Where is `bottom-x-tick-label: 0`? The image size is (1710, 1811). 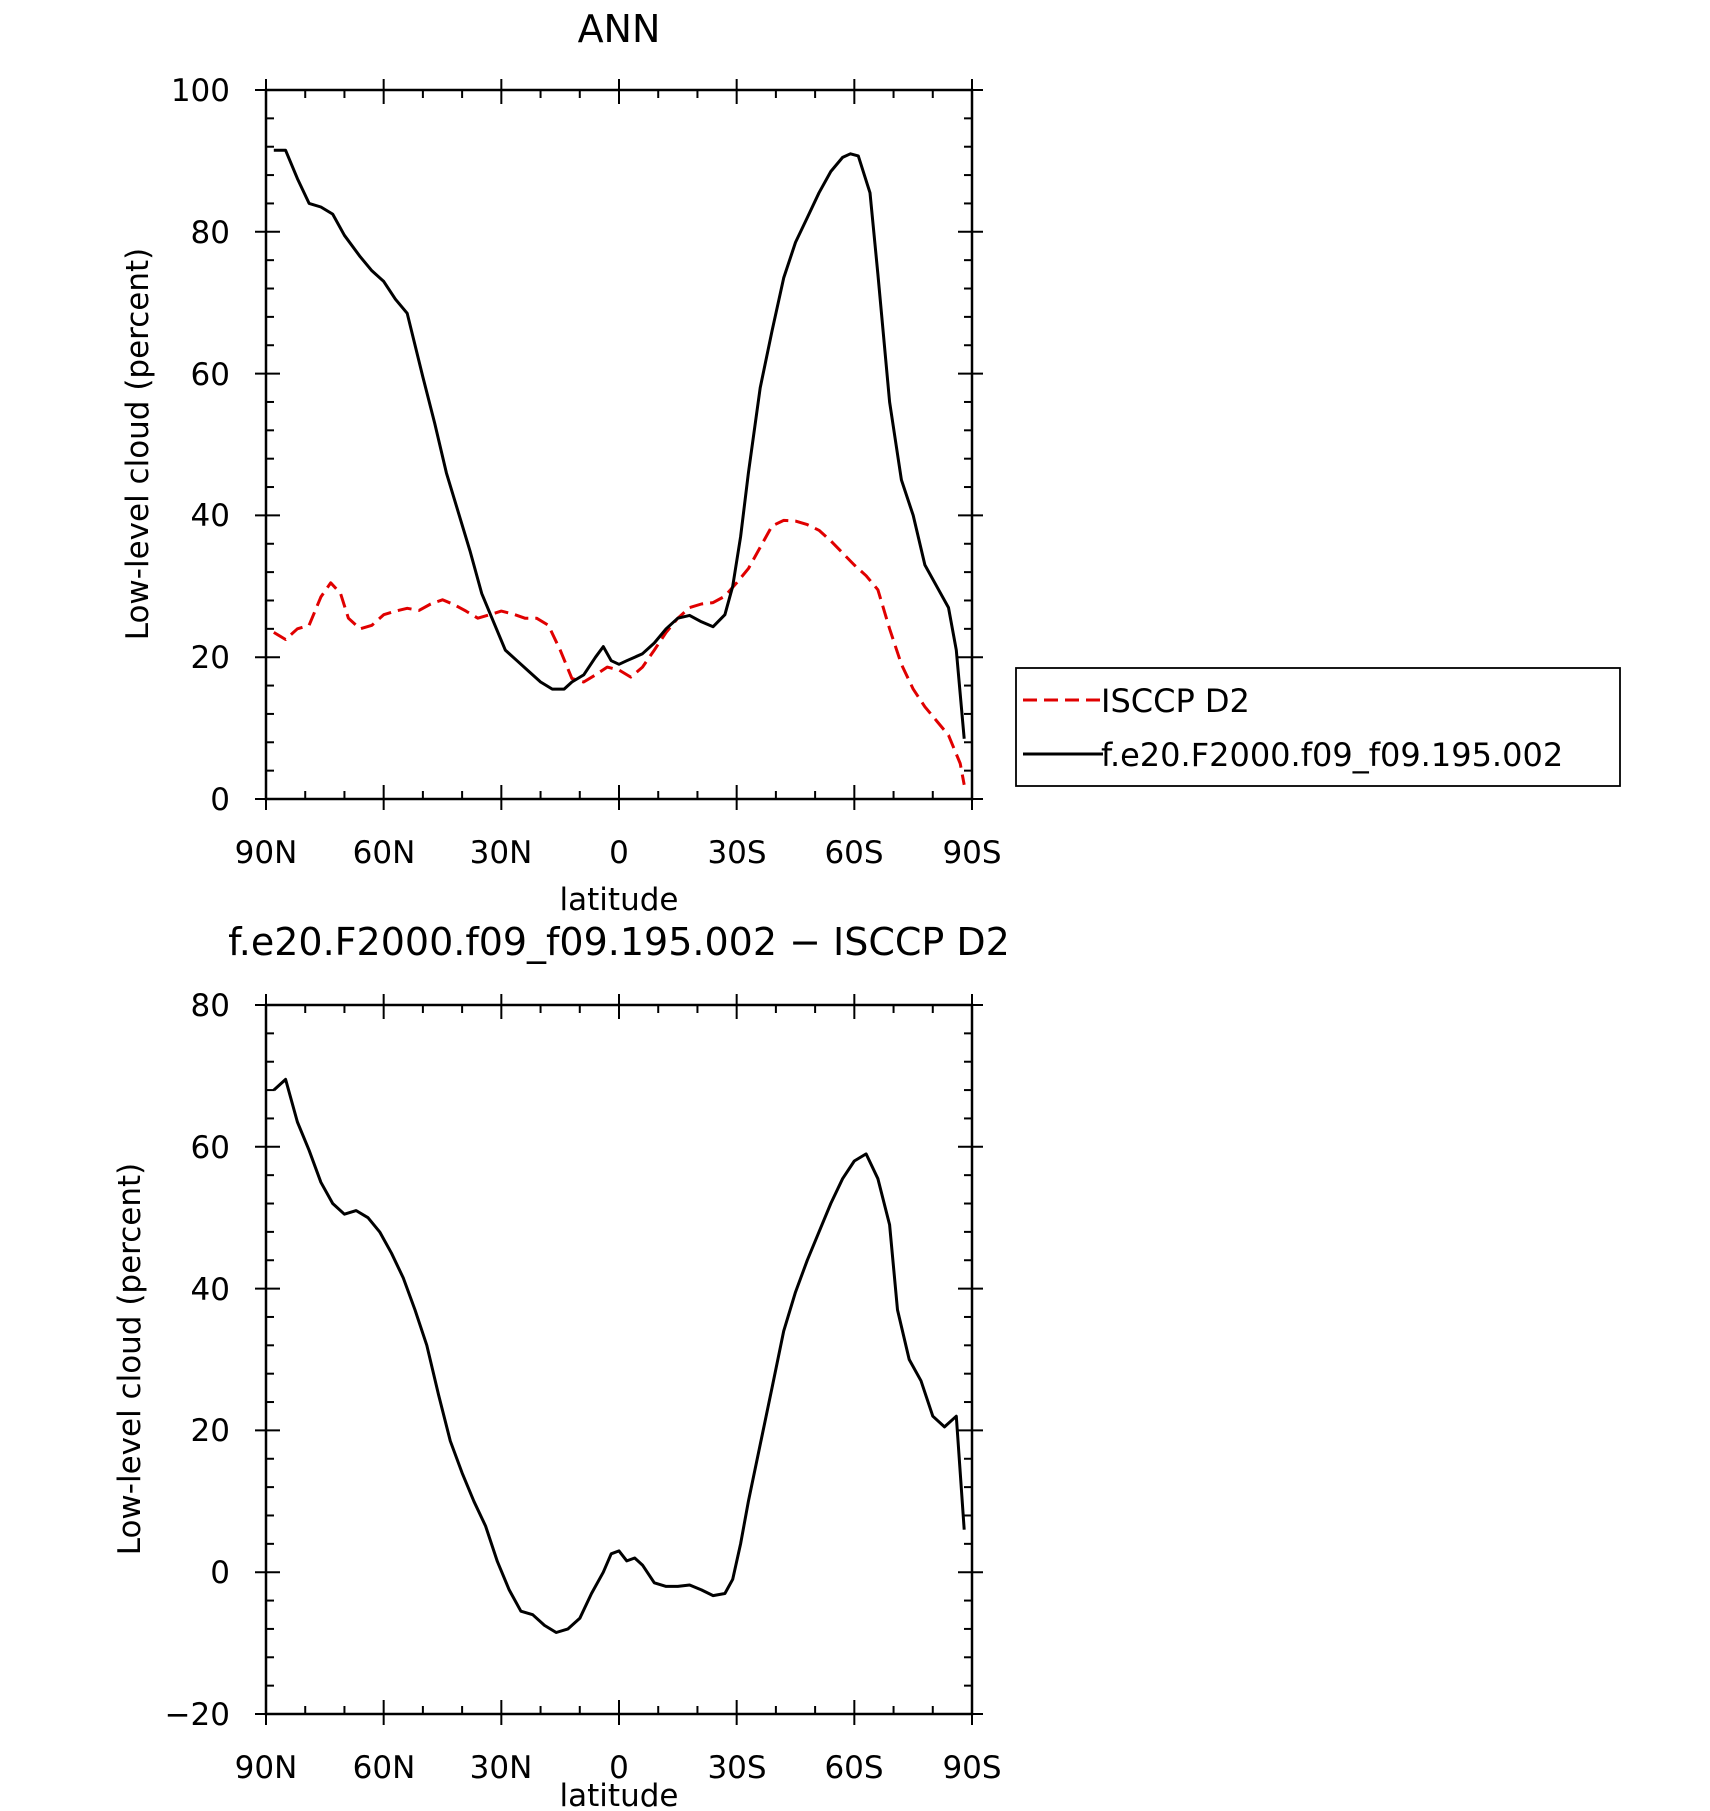 bottom-x-tick-label: 0 is located at coordinates (619, 1768).